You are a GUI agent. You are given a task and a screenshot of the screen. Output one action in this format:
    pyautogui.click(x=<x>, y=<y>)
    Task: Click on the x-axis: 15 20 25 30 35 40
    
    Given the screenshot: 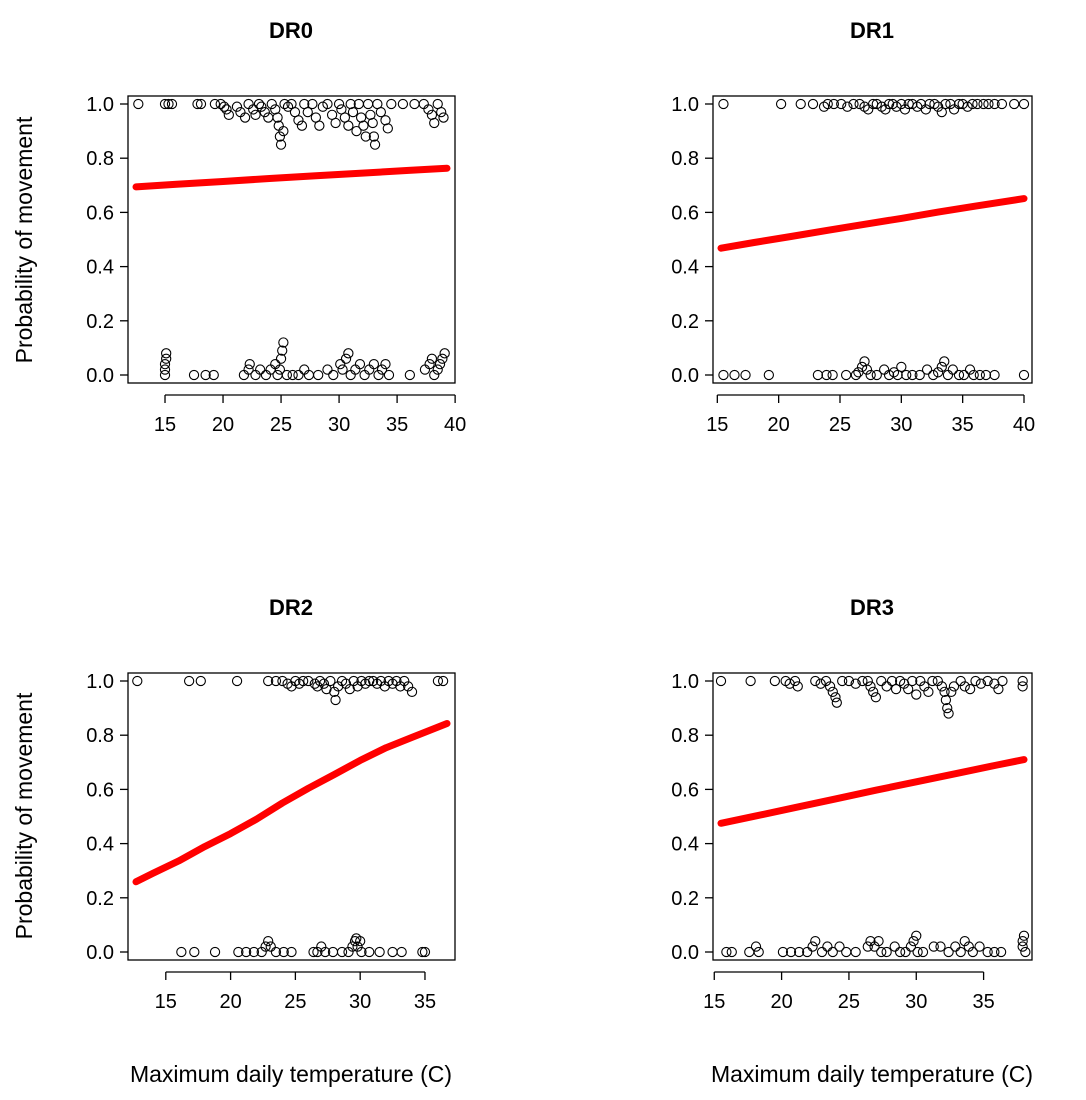 What is the action you would take?
    pyautogui.click(x=310, y=415)
    